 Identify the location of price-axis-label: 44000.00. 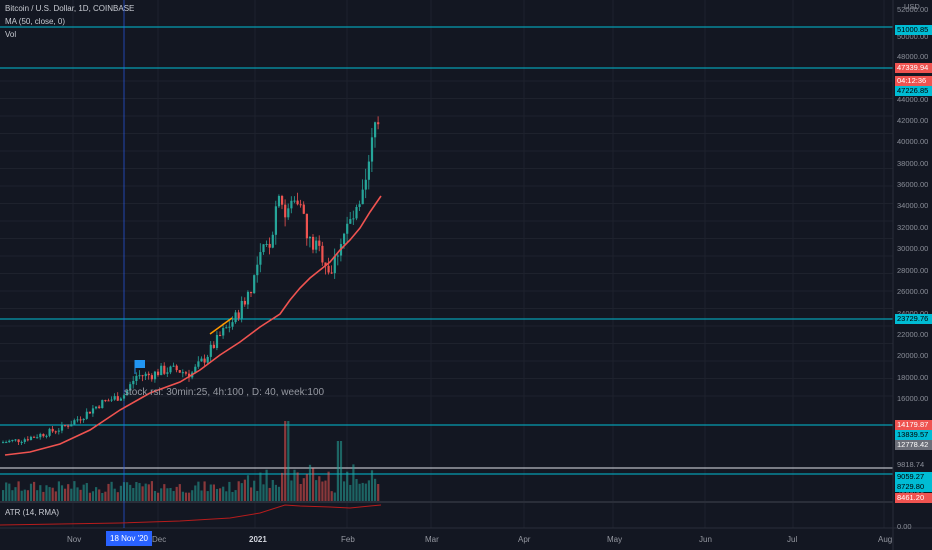
(913, 99).